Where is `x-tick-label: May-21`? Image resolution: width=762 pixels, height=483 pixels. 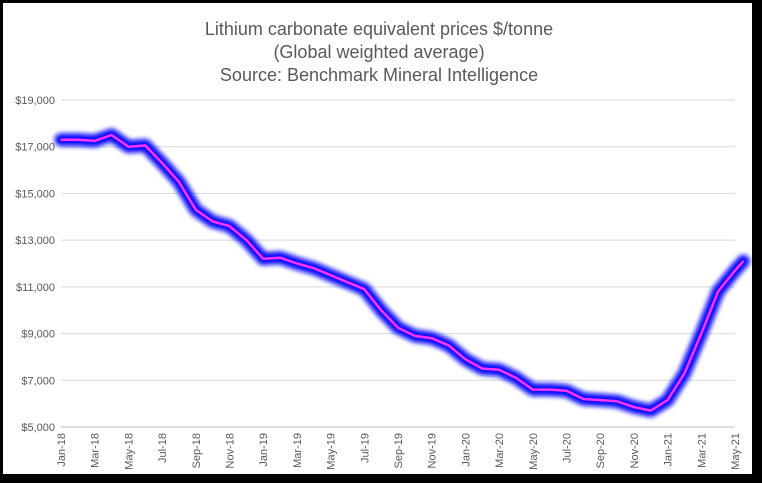 x-tick-label: May-21 is located at coordinates (736, 451).